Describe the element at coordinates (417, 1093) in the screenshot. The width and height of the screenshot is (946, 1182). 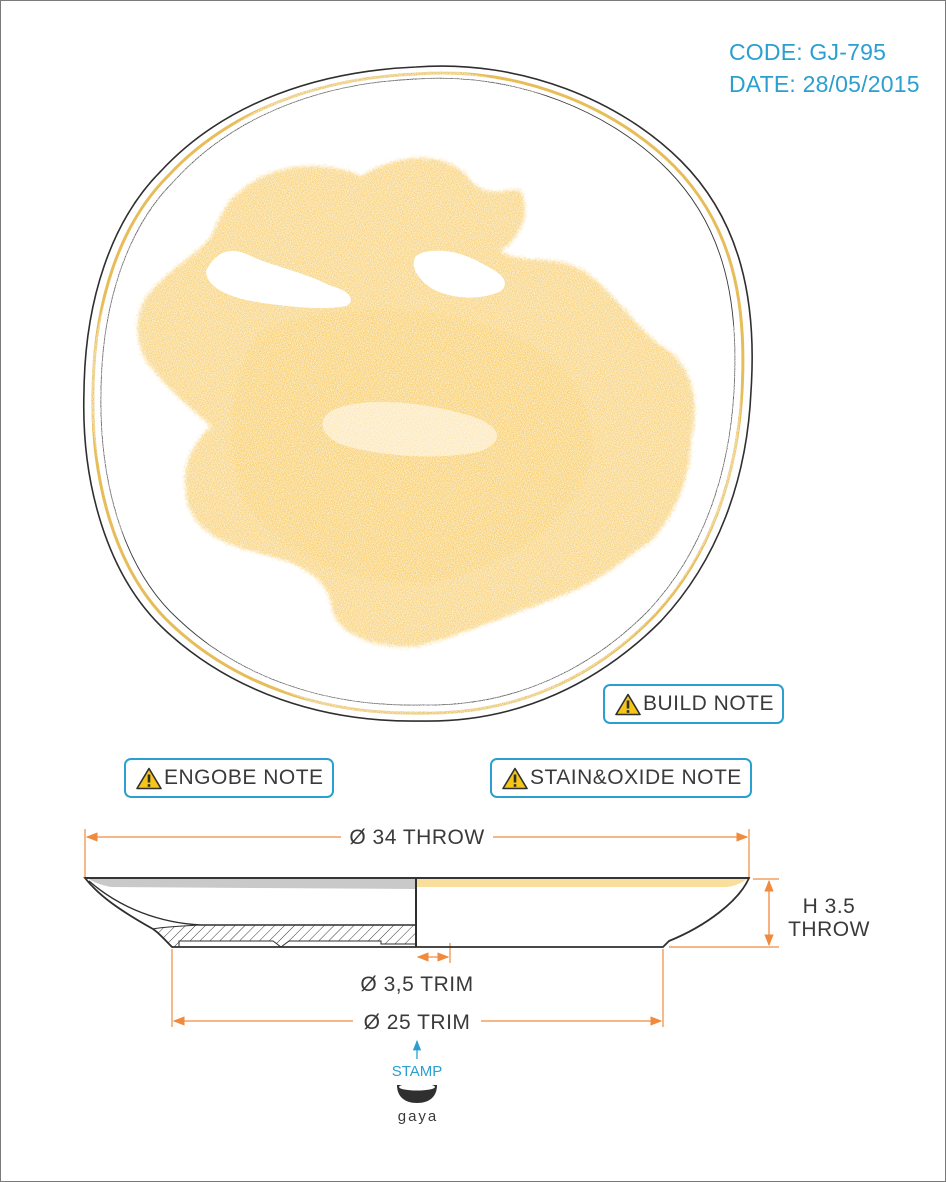
I see `gaya-logo-icon` at that location.